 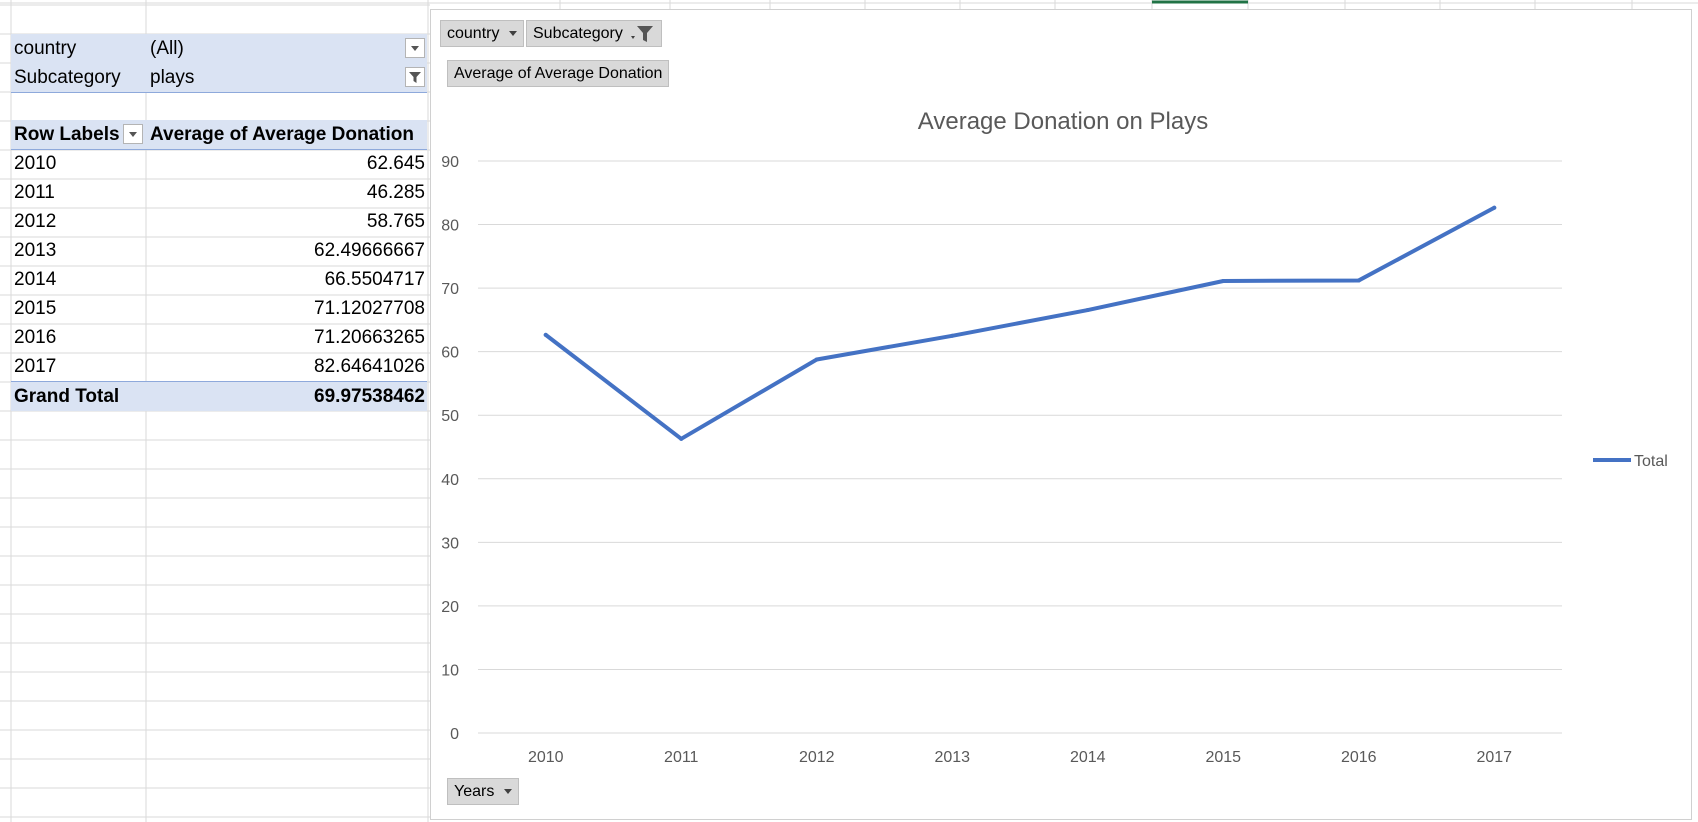 I want to click on pivot-row: 2011 46.285, so click(x=219, y=192).